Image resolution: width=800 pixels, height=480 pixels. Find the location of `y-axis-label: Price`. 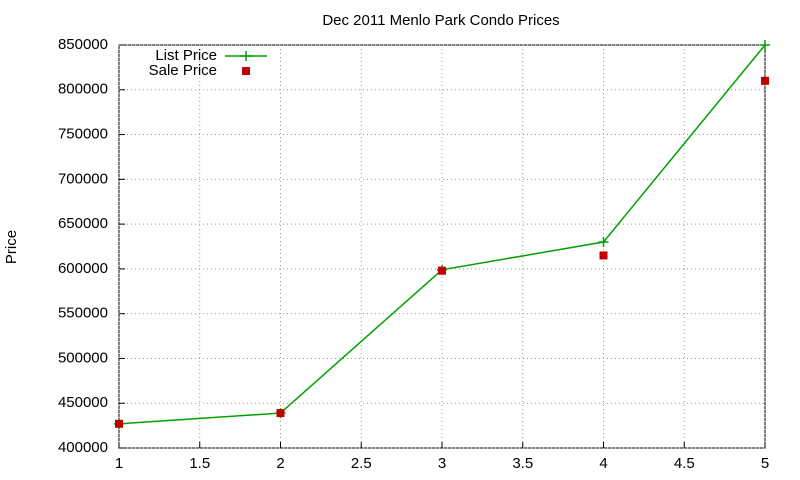

y-axis-label: Price is located at coordinates (11, 247).